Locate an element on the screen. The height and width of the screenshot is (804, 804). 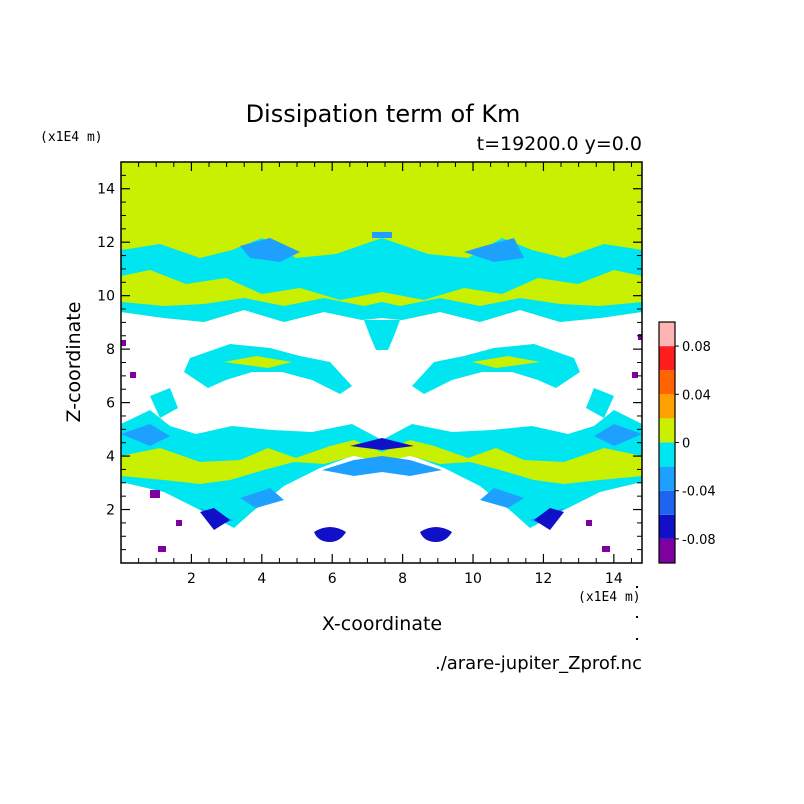
x-tick-label: 6 is located at coordinates (332, 579).